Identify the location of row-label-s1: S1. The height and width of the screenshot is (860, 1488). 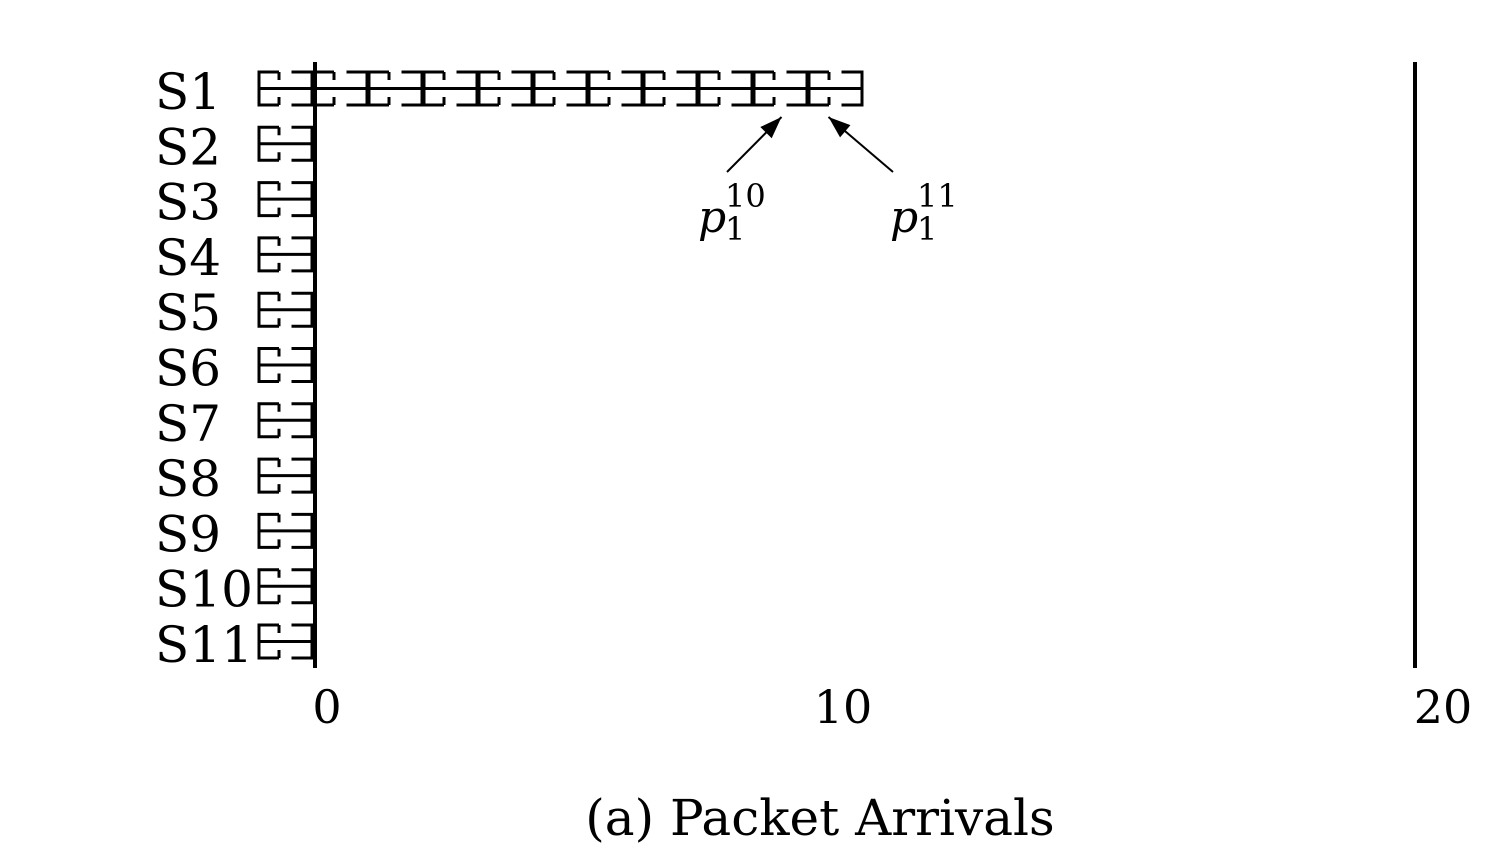
(188, 92).